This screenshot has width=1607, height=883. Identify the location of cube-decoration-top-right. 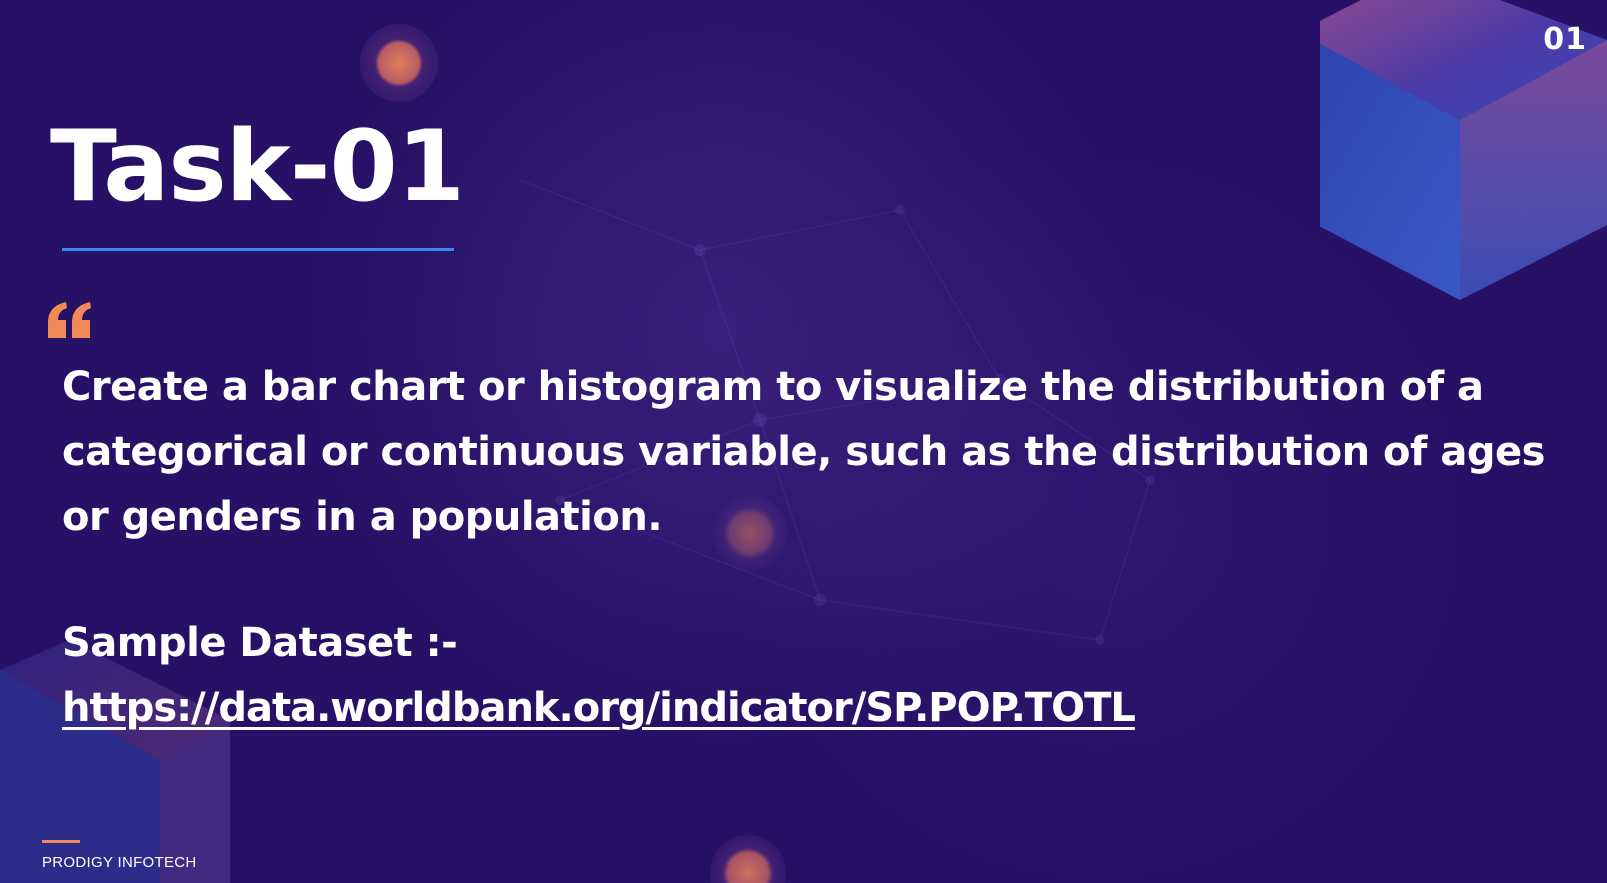
(1463, 150).